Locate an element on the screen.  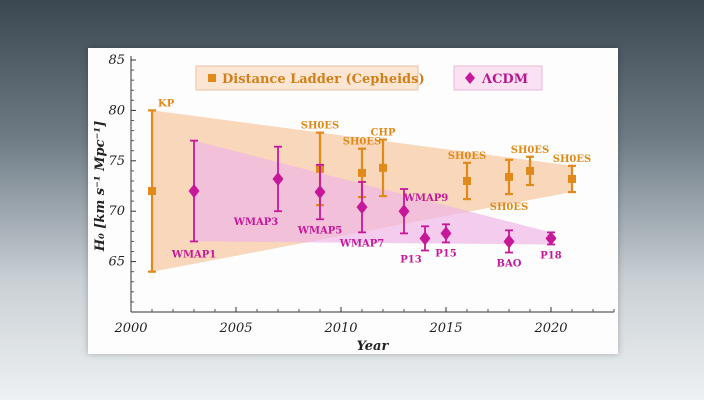
x-tick-label: 2000 is located at coordinates (130, 328).